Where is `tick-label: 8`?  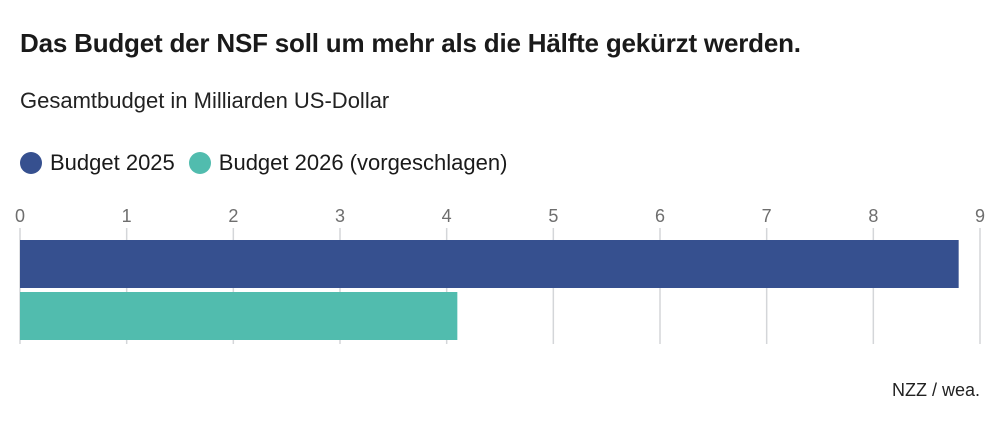
tick-label: 8 is located at coordinates (873, 216).